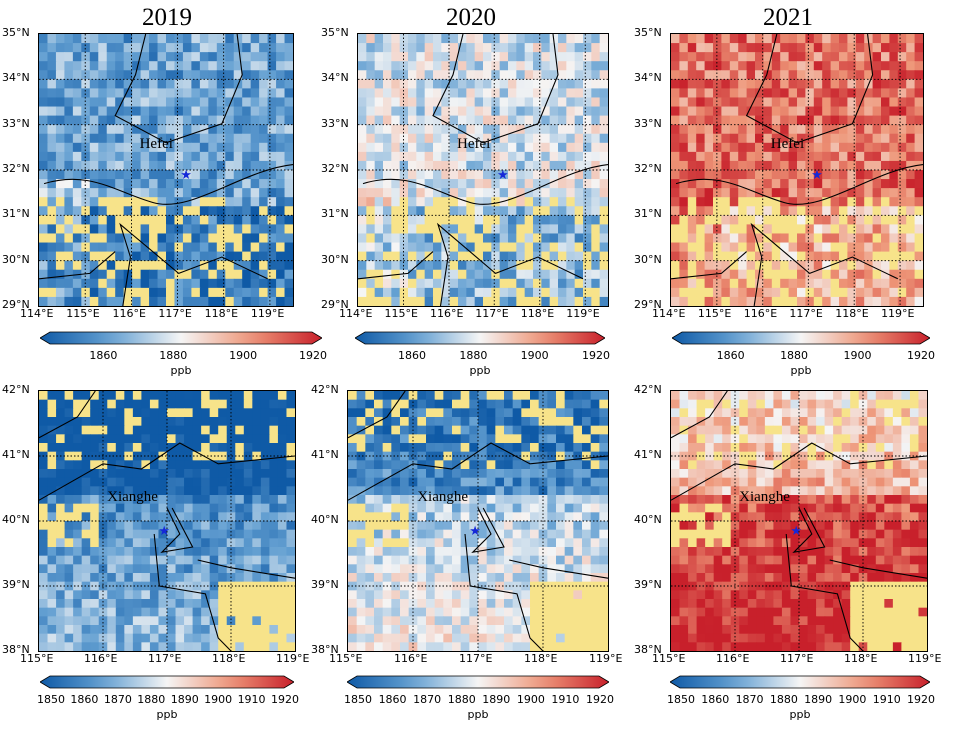  I want to click on longitude-tick-label: 114°E, so click(37, 313).